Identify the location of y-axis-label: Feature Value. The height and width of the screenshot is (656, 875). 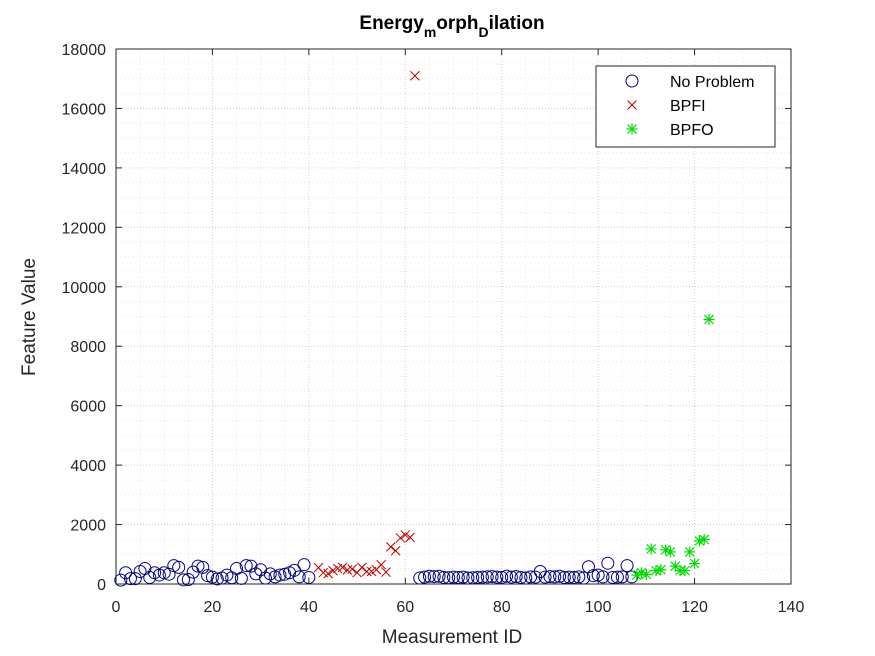
(29, 317).